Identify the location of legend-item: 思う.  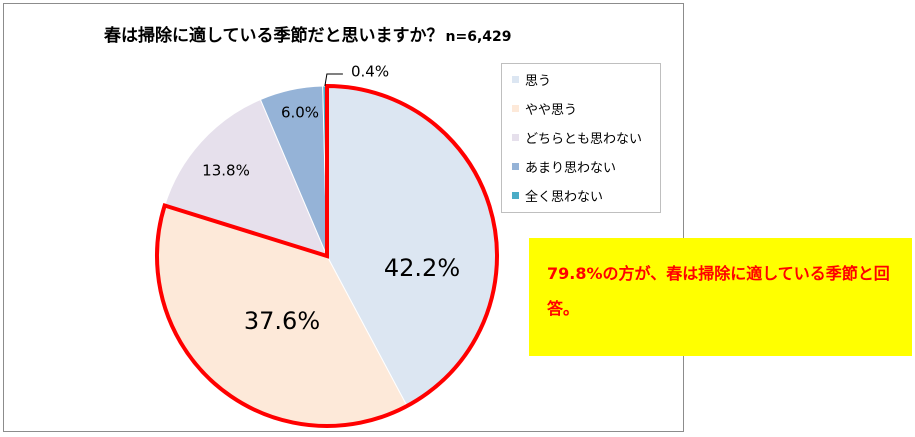
(531, 79).